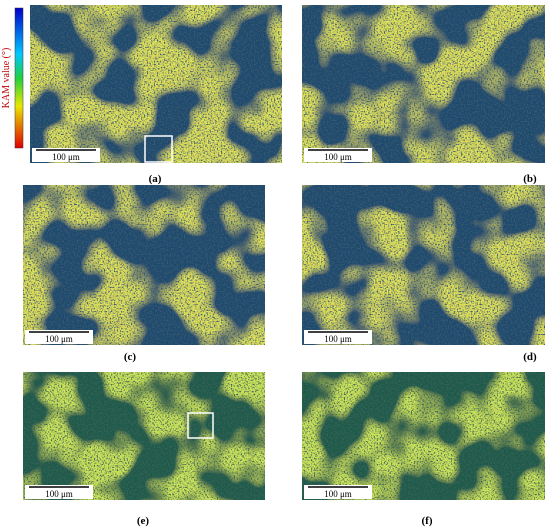 Image resolution: width=550 pixels, height=530 pixels. Describe the element at coordinates (155, 179) in the screenshot. I see `panel-label: (a)` at that location.